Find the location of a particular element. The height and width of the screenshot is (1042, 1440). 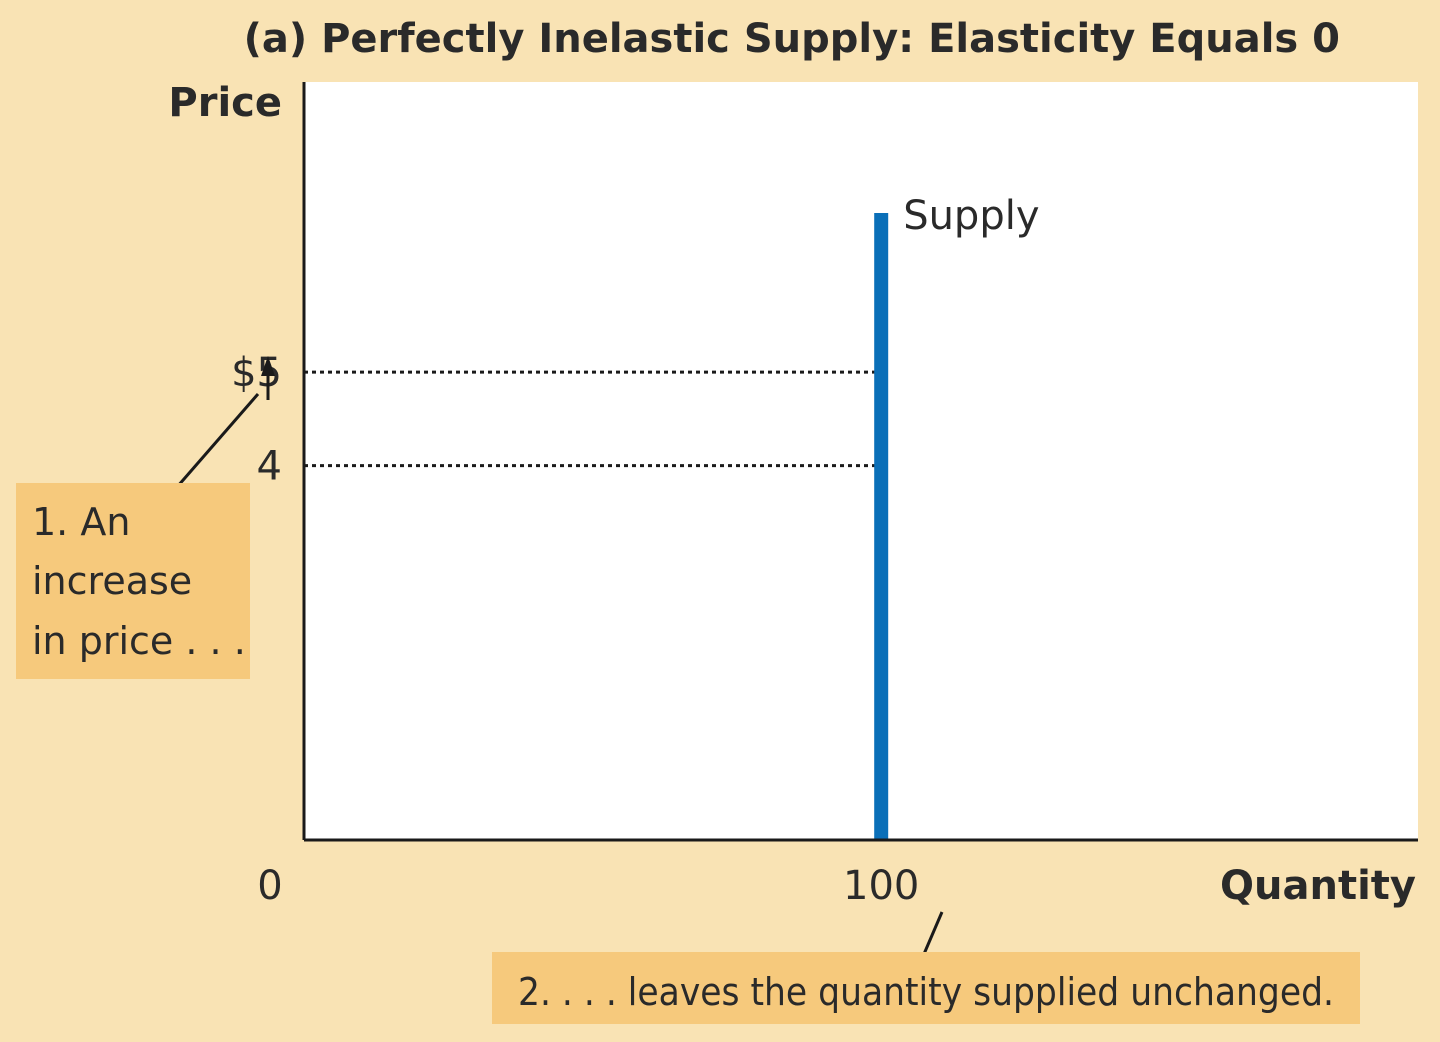

annotation-2-box is located at coordinates (926, 988).